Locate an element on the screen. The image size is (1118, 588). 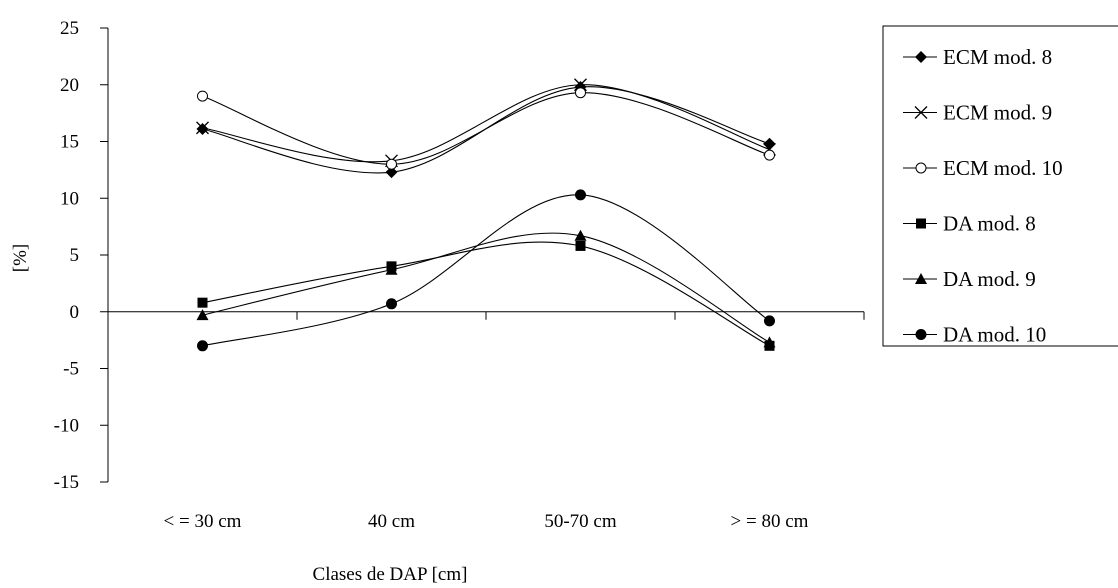
legend-label: DA mod. 8 is located at coordinates (989, 224).